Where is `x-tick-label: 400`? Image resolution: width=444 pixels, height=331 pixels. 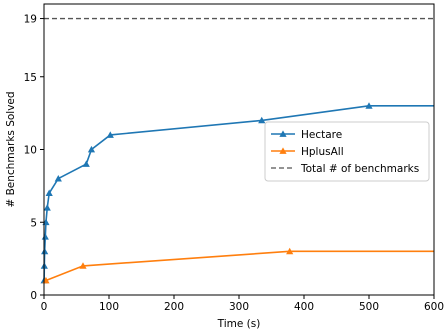 x-tick-label: 400 is located at coordinates (304, 307).